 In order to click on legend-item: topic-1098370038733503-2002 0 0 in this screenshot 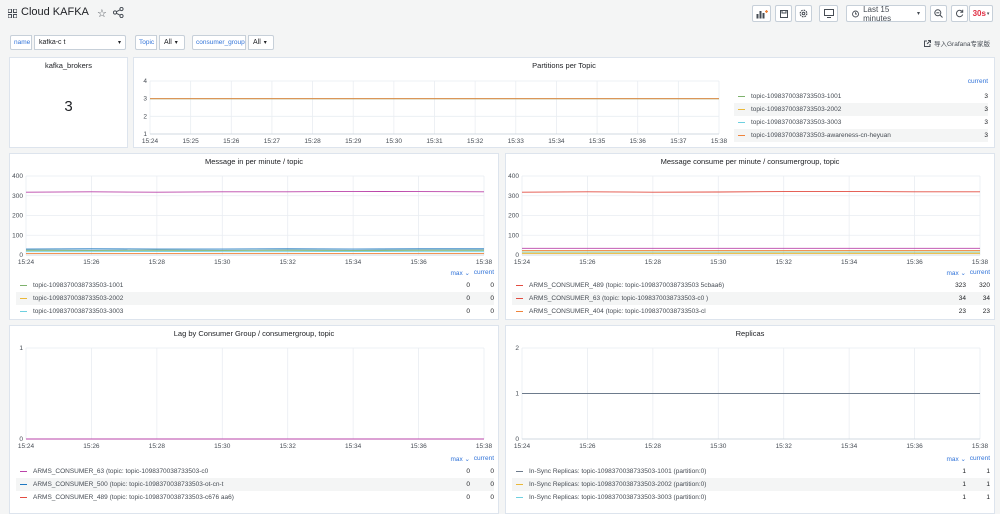, I will do `click(255, 298)`.